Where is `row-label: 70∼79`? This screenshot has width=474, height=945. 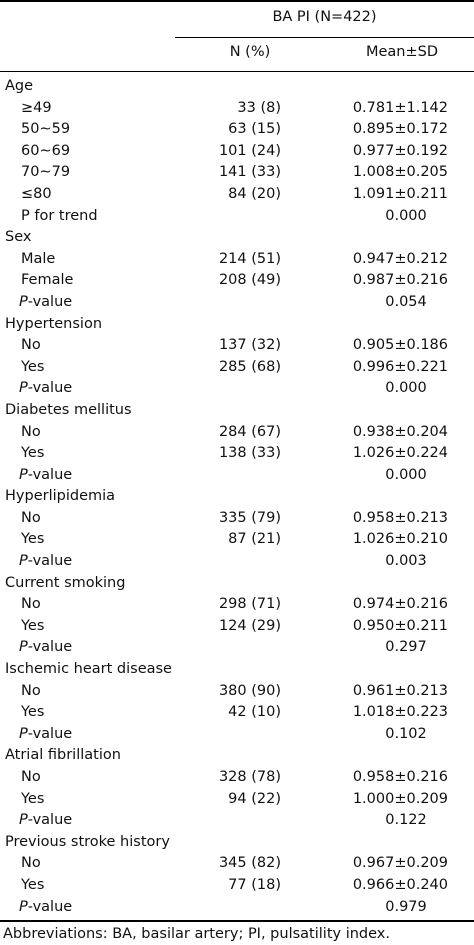 row-label: 70∼79 is located at coordinates (46, 172).